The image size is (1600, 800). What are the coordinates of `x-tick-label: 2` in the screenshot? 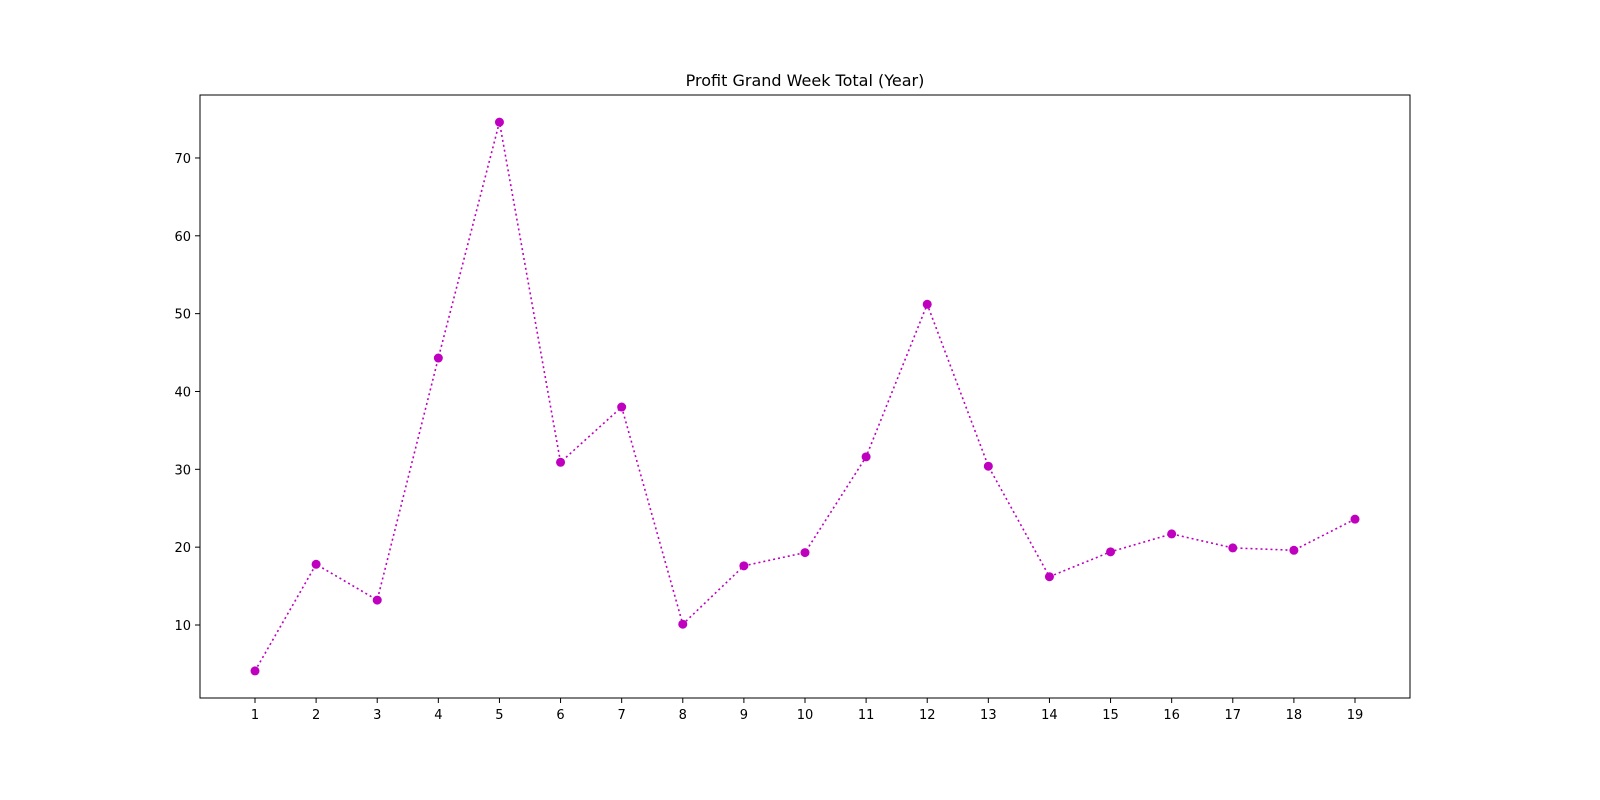 It's located at (316, 715).